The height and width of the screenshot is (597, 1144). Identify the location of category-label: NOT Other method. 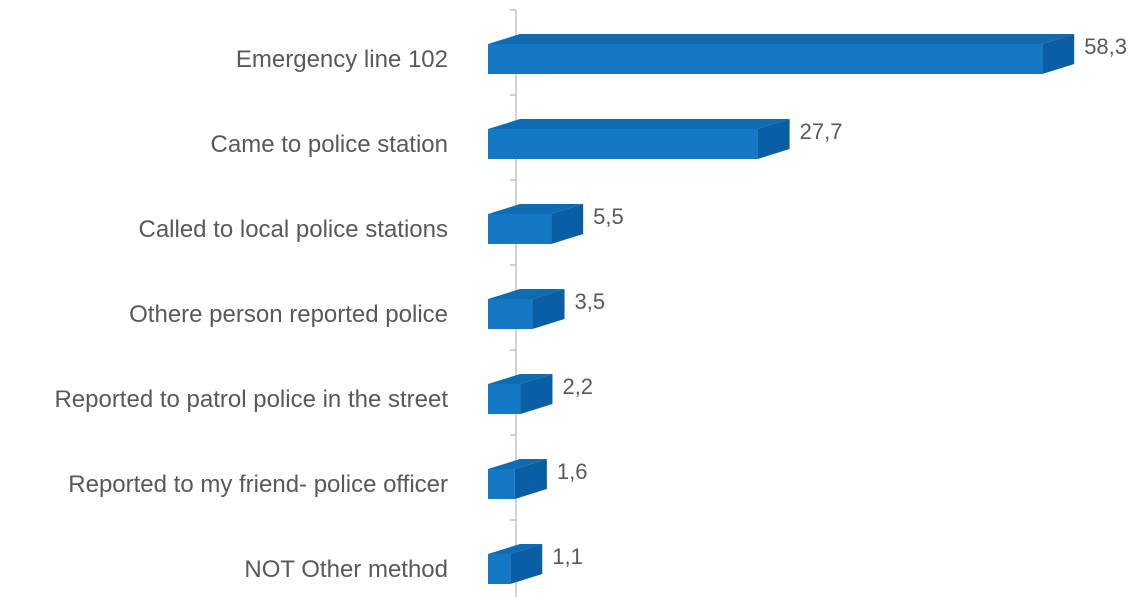
(346, 569).